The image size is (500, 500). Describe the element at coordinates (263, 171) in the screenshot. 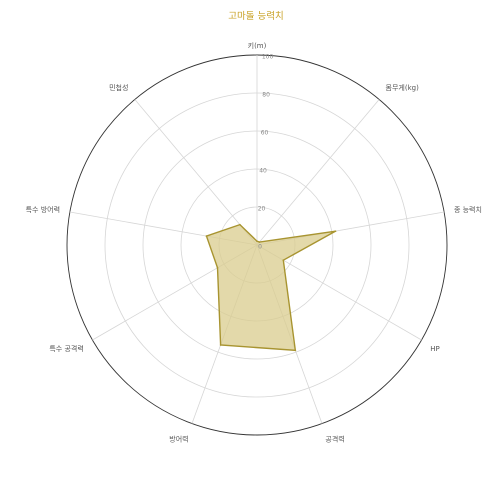

I see `tick-label-40: 40` at that location.